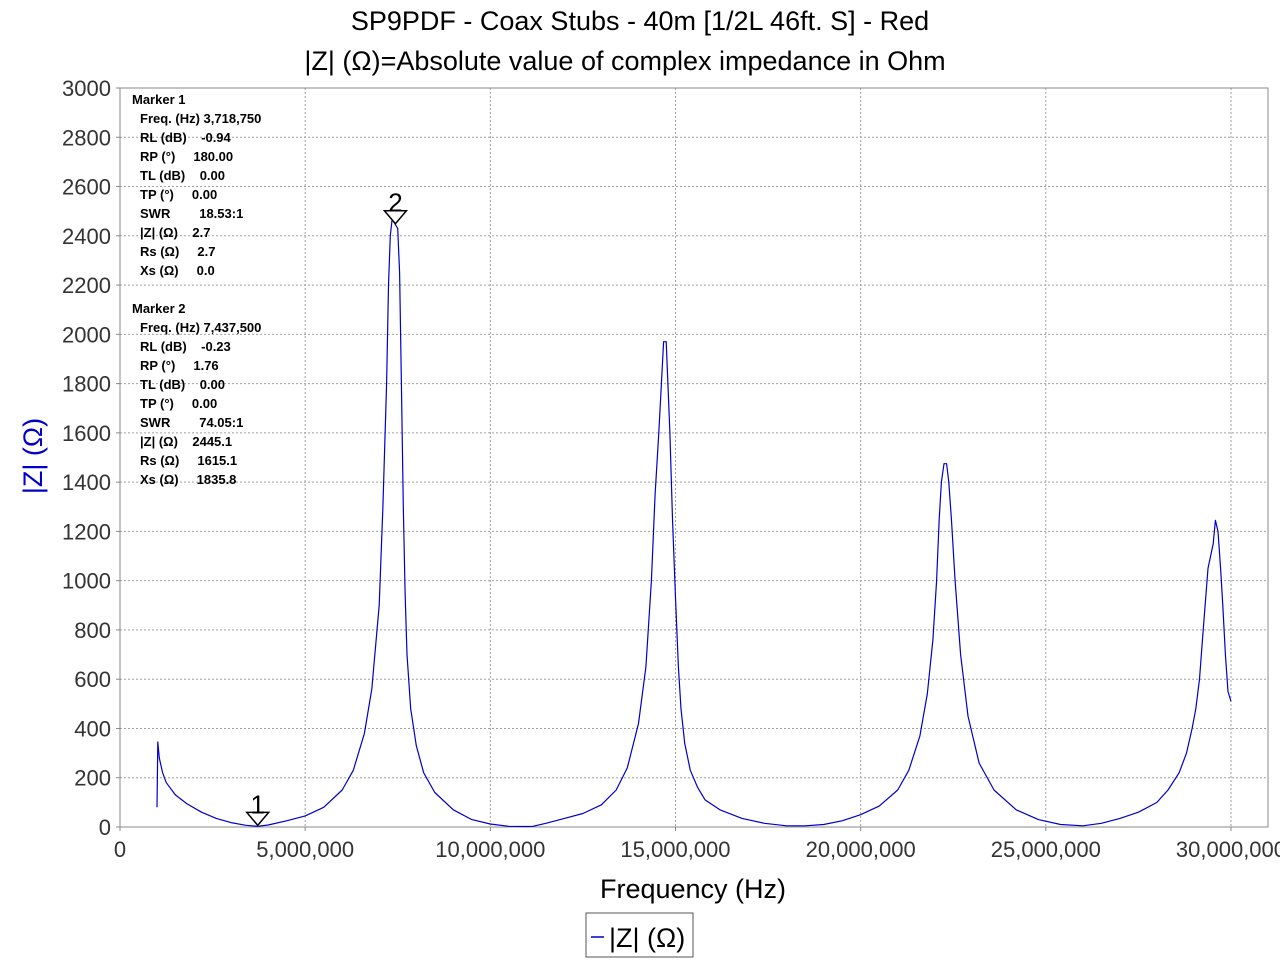 The height and width of the screenshot is (965, 1280). Describe the element at coordinates (86, 137) in the screenshot. I see `y-tick-label: 2800` at that location.